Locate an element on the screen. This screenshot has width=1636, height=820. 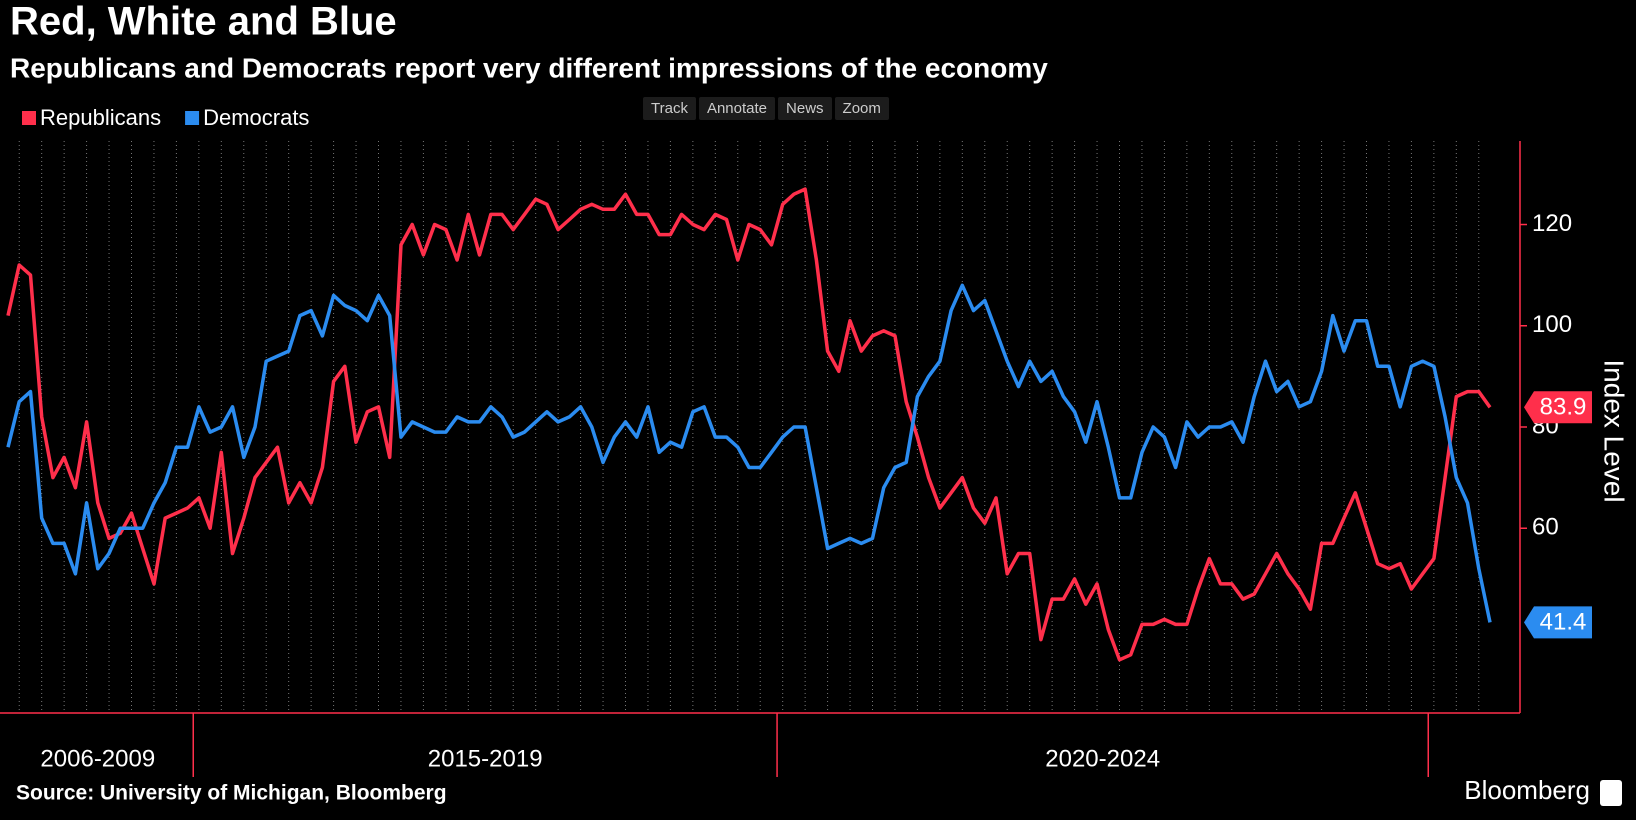
toolbar: Track Annotate News Zoom is located at coordinates (766, 108).